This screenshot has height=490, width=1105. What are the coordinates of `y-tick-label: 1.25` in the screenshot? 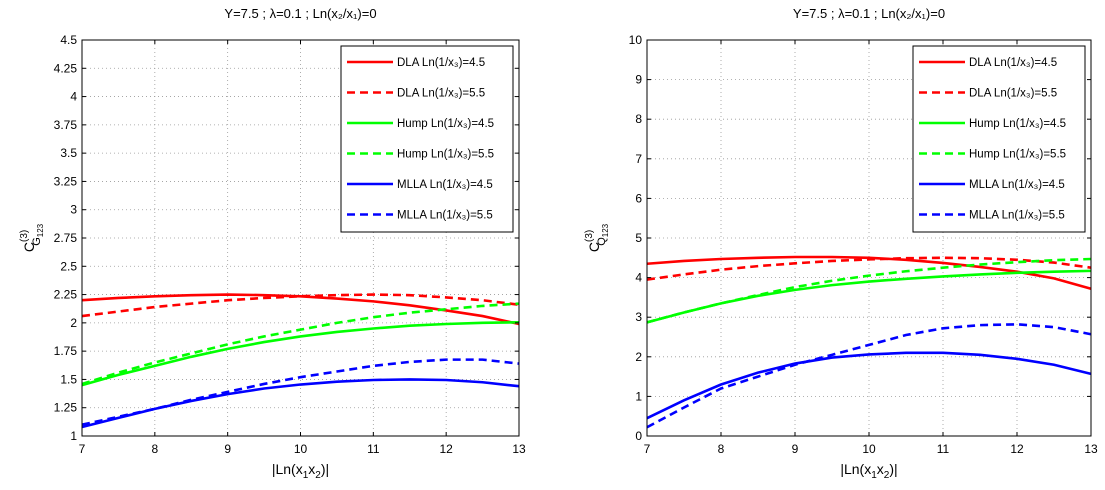 It's located at (66, 408).